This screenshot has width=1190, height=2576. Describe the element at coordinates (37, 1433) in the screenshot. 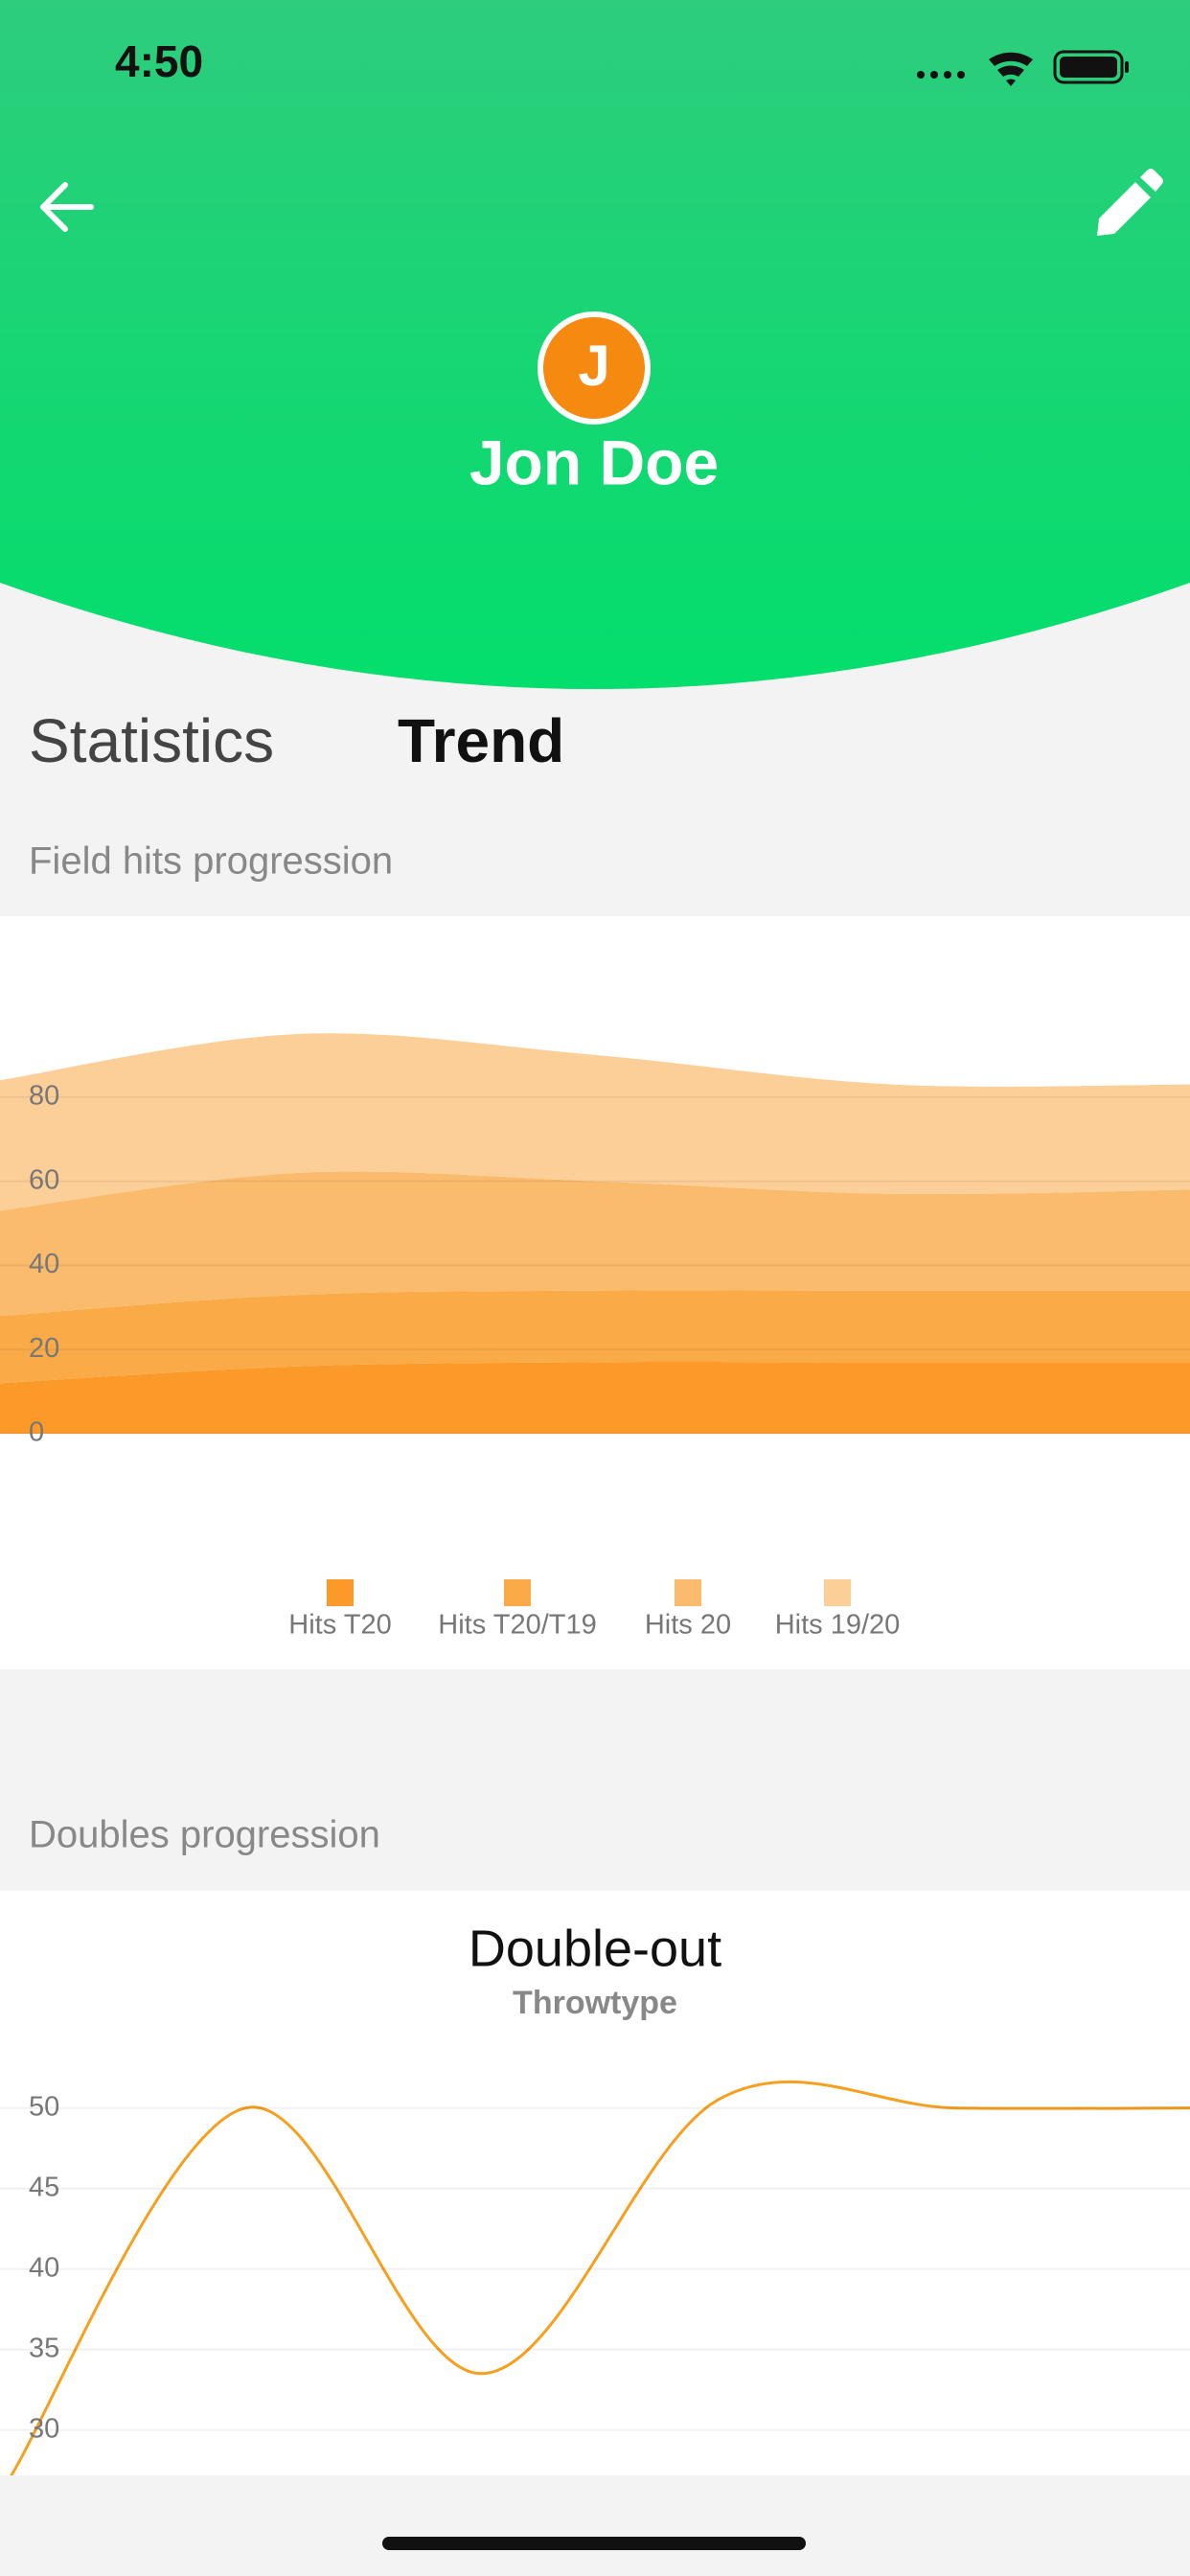

I see `y-tick-label: 0` at that location.